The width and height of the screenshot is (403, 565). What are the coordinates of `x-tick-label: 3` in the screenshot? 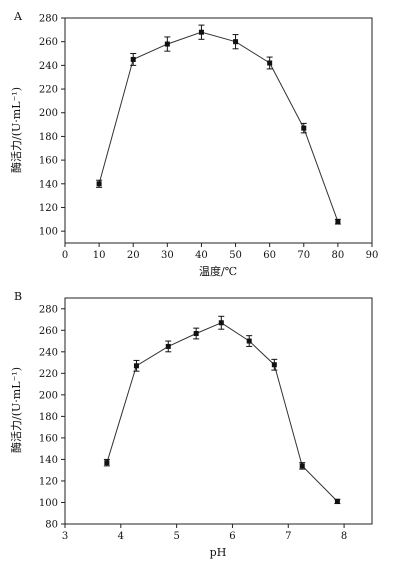 It's located at (65, 536).